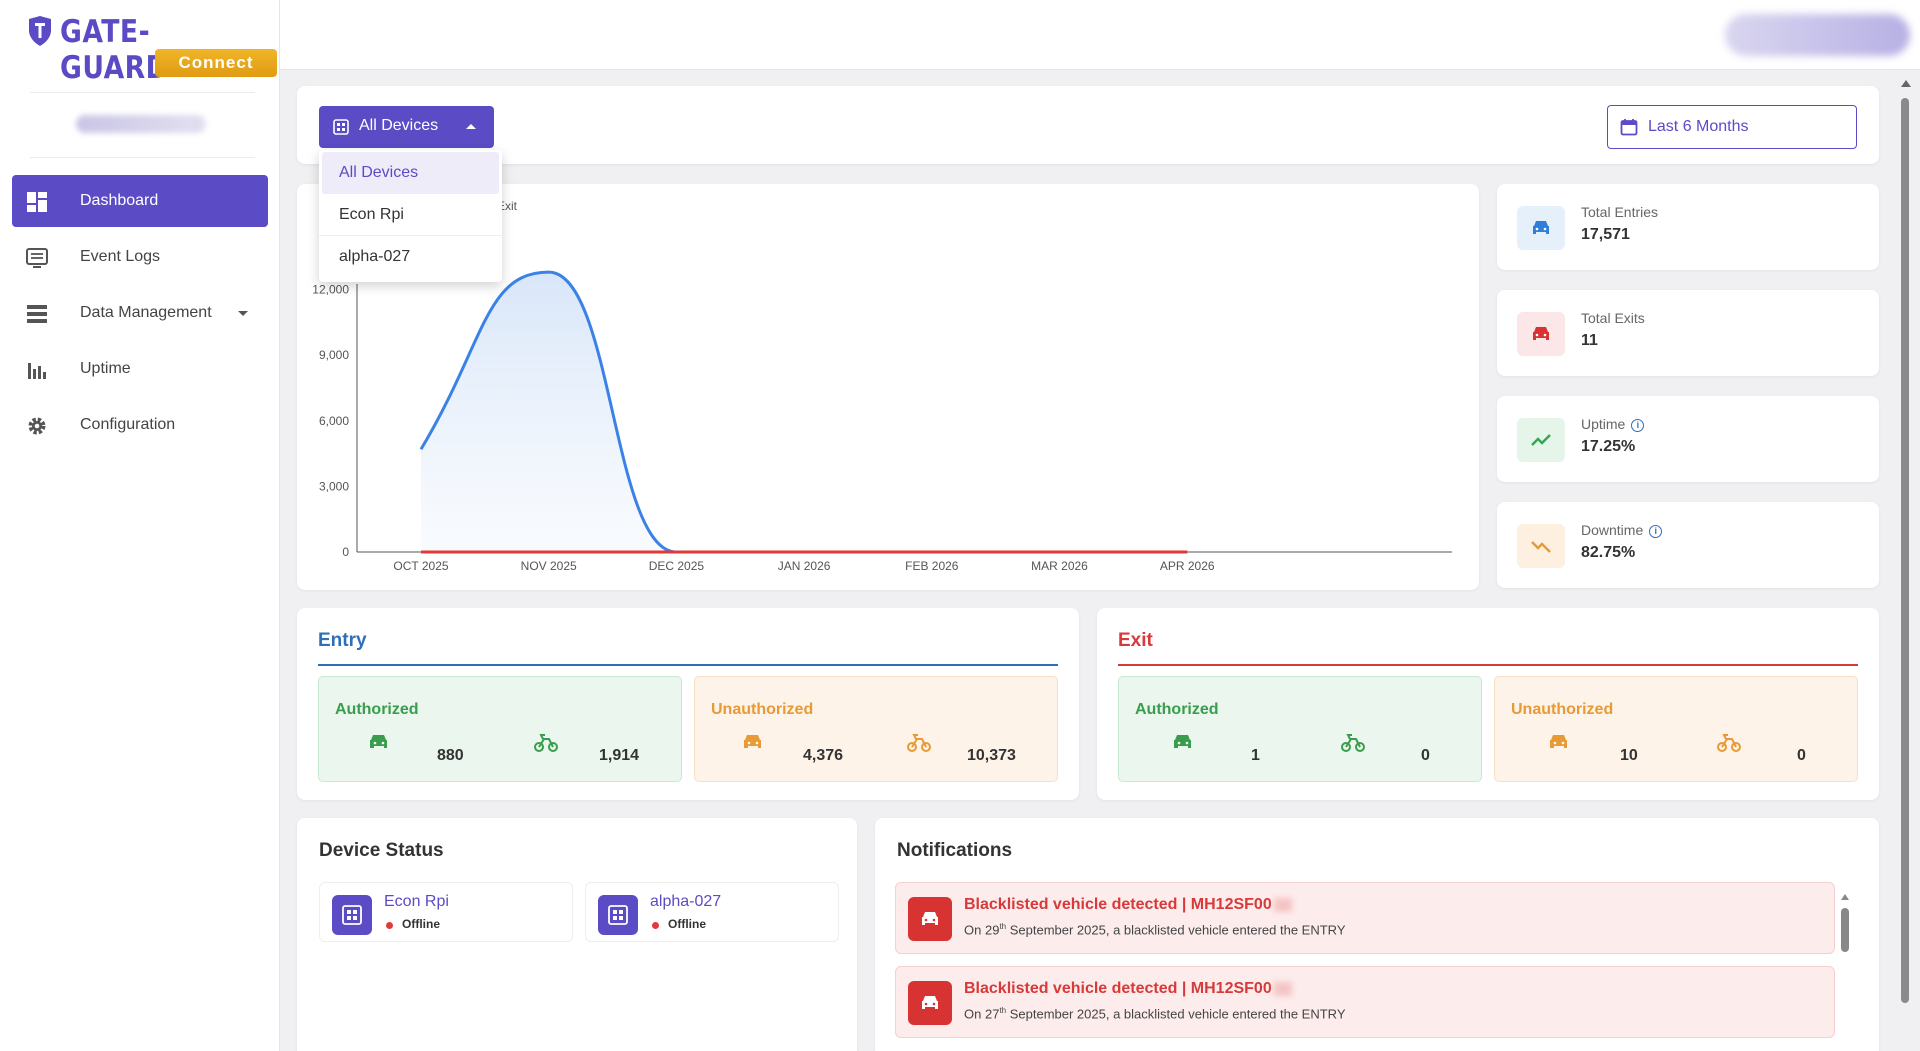 This screenshot has width=1920, height=1051. What do you see at coordinates (450, 755) in the screenshot?
I see `authorized-car-count: 880` at bounding box center [450, 755].